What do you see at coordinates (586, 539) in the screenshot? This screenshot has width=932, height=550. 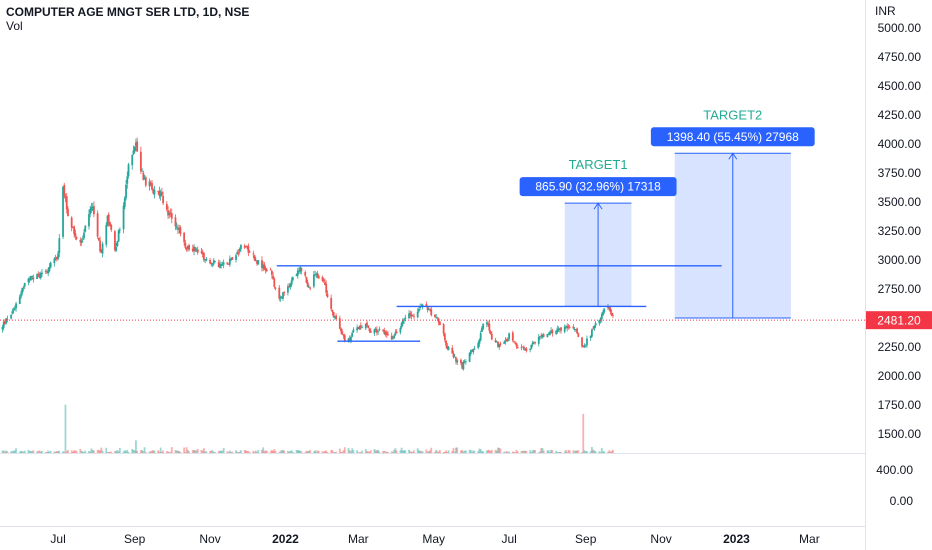 I see `time-tick-label: Sep` at bounding box center [586, 539].